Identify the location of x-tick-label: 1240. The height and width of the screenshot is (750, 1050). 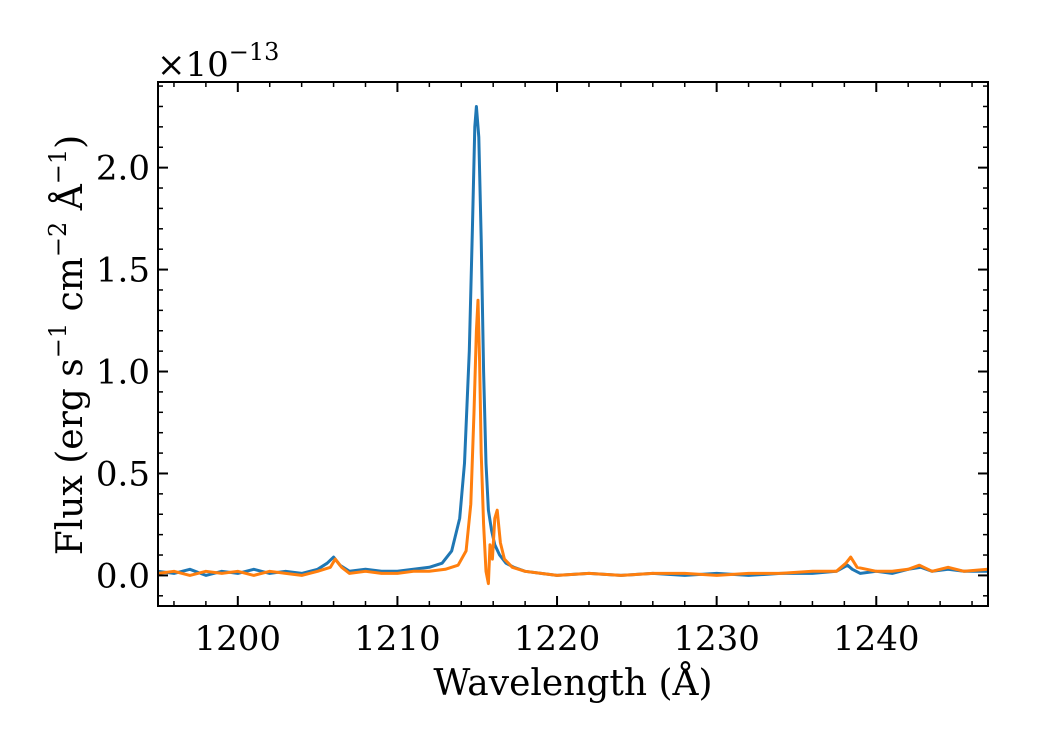
(876, 639).